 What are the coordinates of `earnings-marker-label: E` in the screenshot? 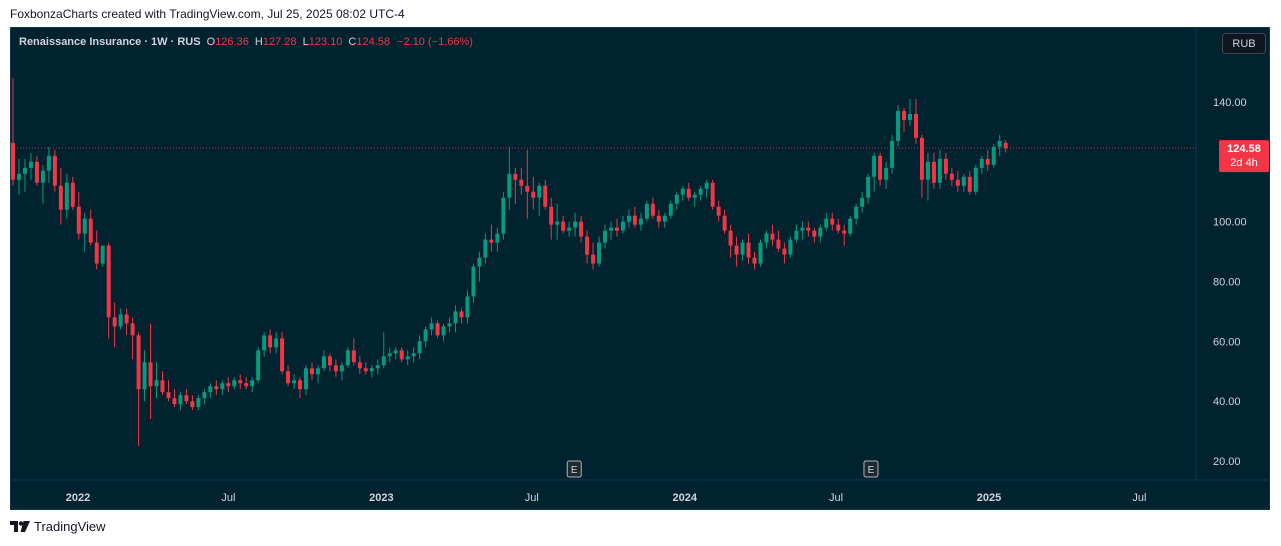 It's located at (574, 470).